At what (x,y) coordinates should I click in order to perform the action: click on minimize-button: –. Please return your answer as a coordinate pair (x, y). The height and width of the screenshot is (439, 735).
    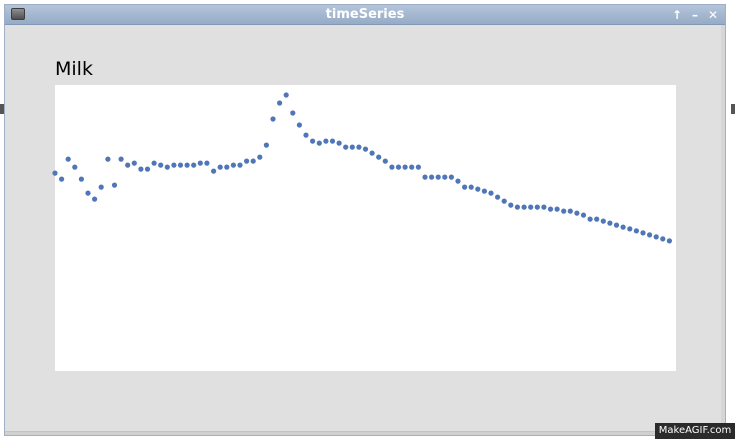
    Looking at the image, I should click on (695, 15).